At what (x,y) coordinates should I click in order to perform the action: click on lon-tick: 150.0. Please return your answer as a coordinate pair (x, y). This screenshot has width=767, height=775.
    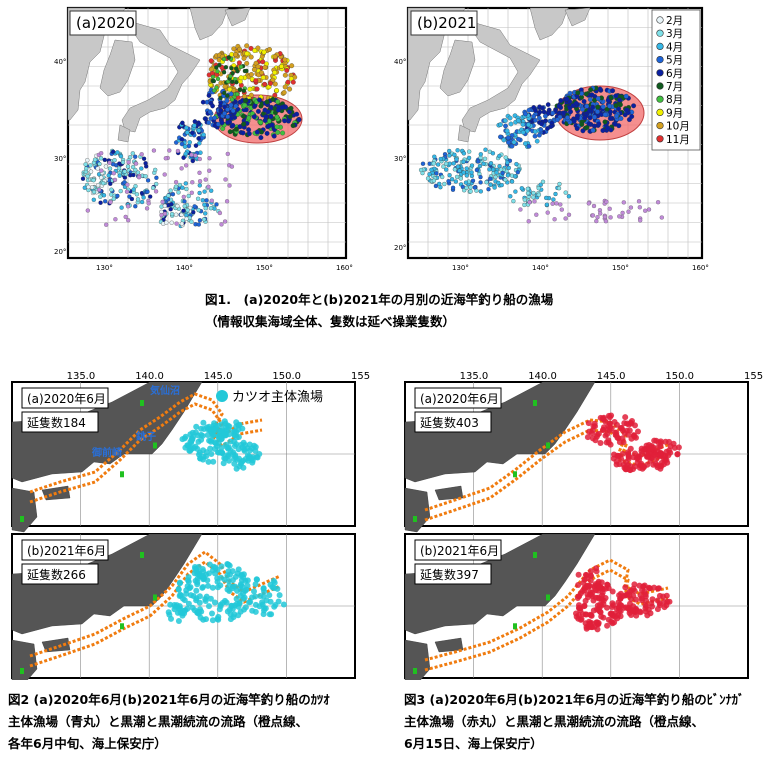
    Looking at the image, I should click on (286, 376).